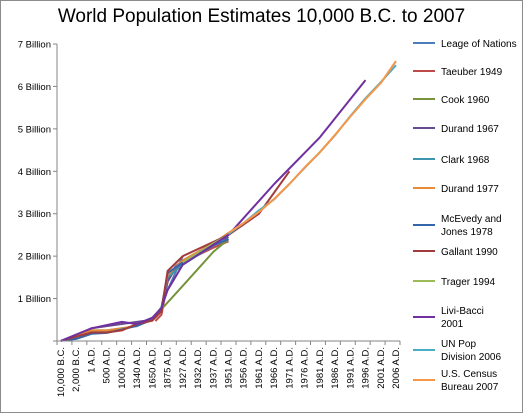 Image resolution: width=523 pixels, height=413 pixels. What do you see at coordinates (335, 368) in the screenshot?
I see `x-tick-label: 1986 A.D.` at bounding box center [335, 368].